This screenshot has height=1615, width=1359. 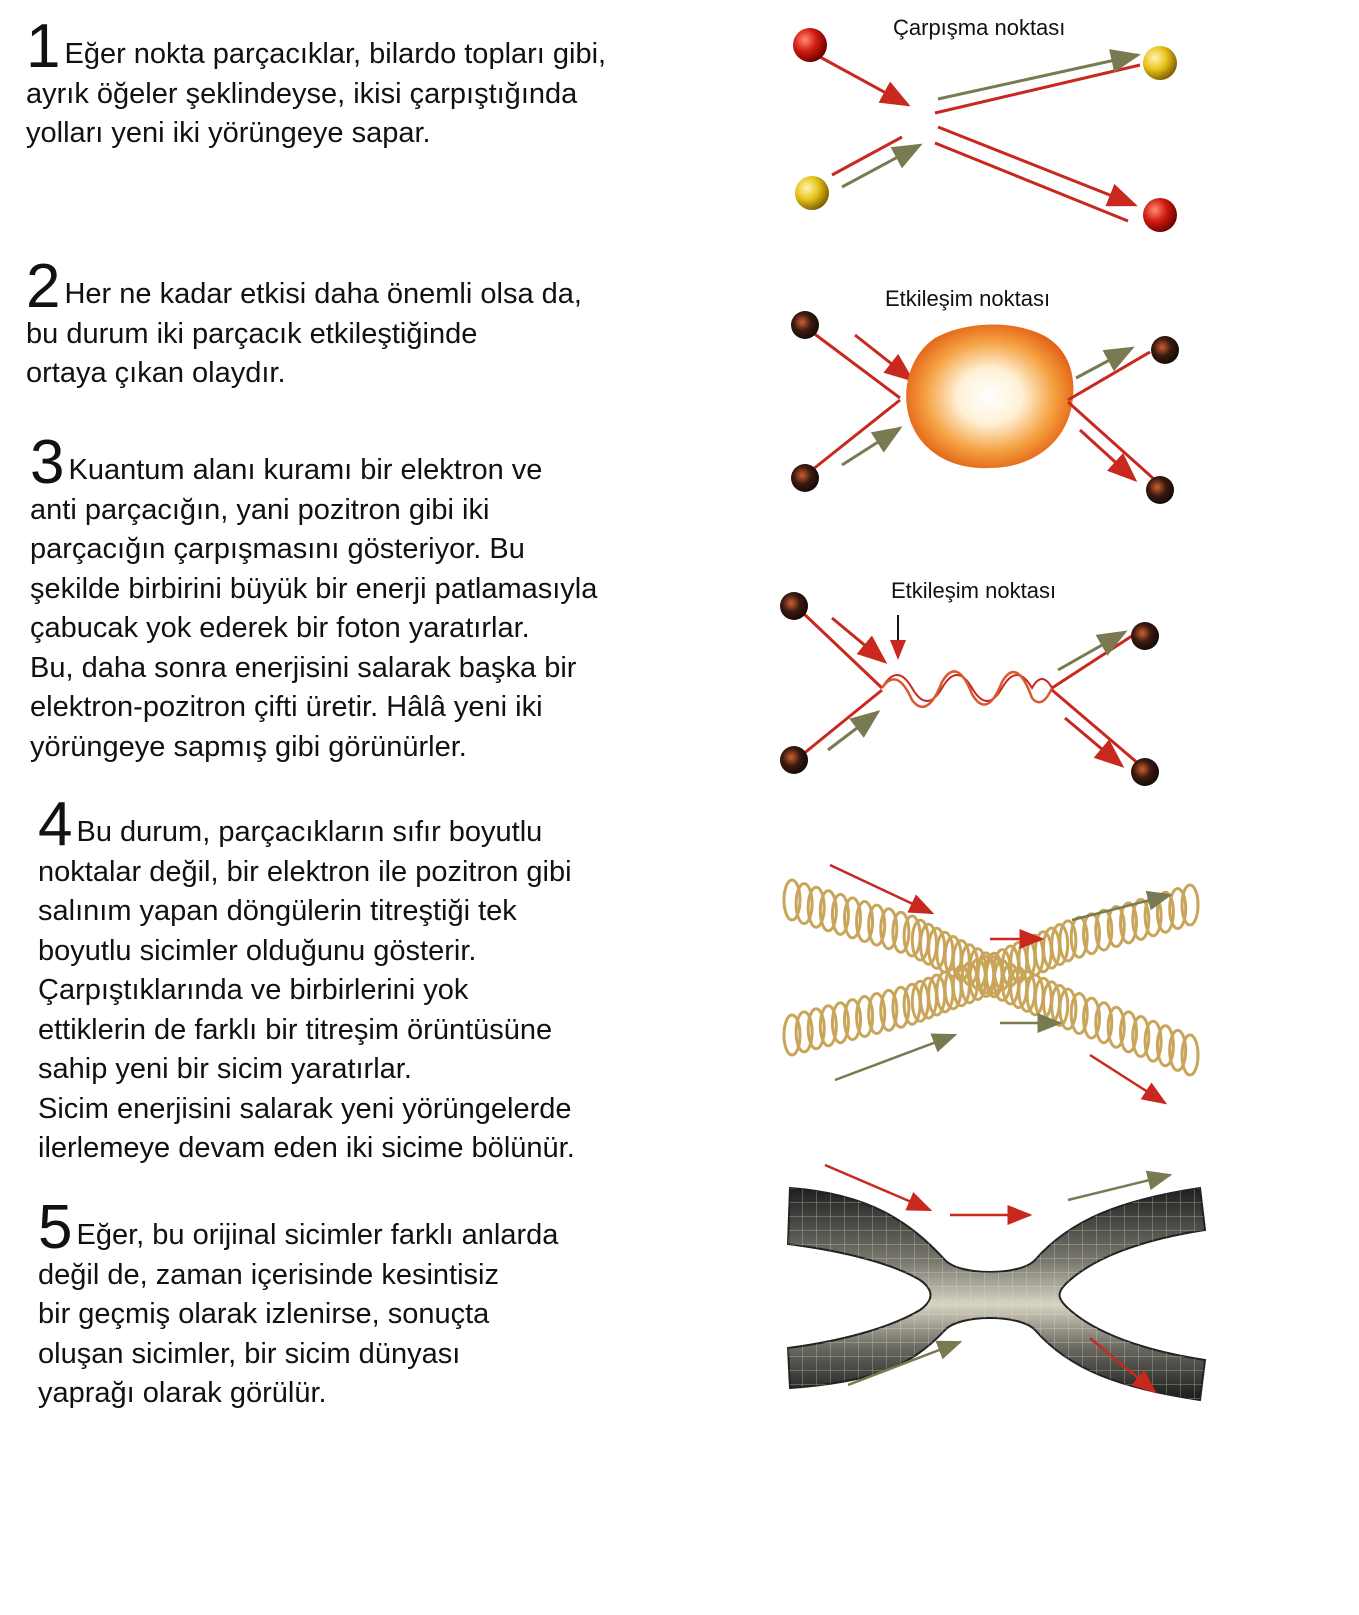 I want to click on figure-world-sheet, so click(x=995, y=1282).